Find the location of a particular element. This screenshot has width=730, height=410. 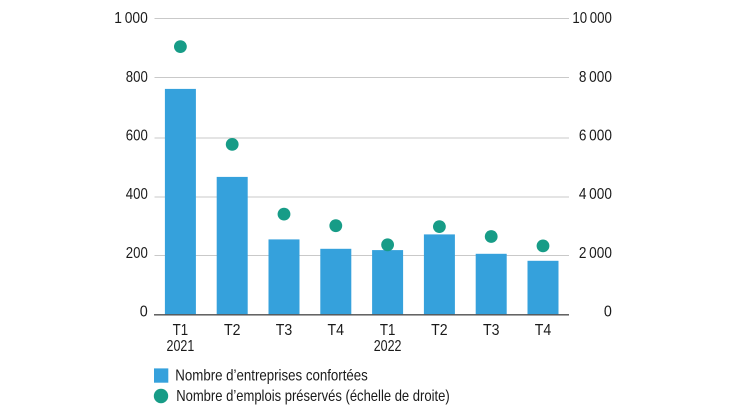

svg-text:Nombre d’entreprises confortée: Nombre d’entreprises confortées is located at coordinates (271, 376).